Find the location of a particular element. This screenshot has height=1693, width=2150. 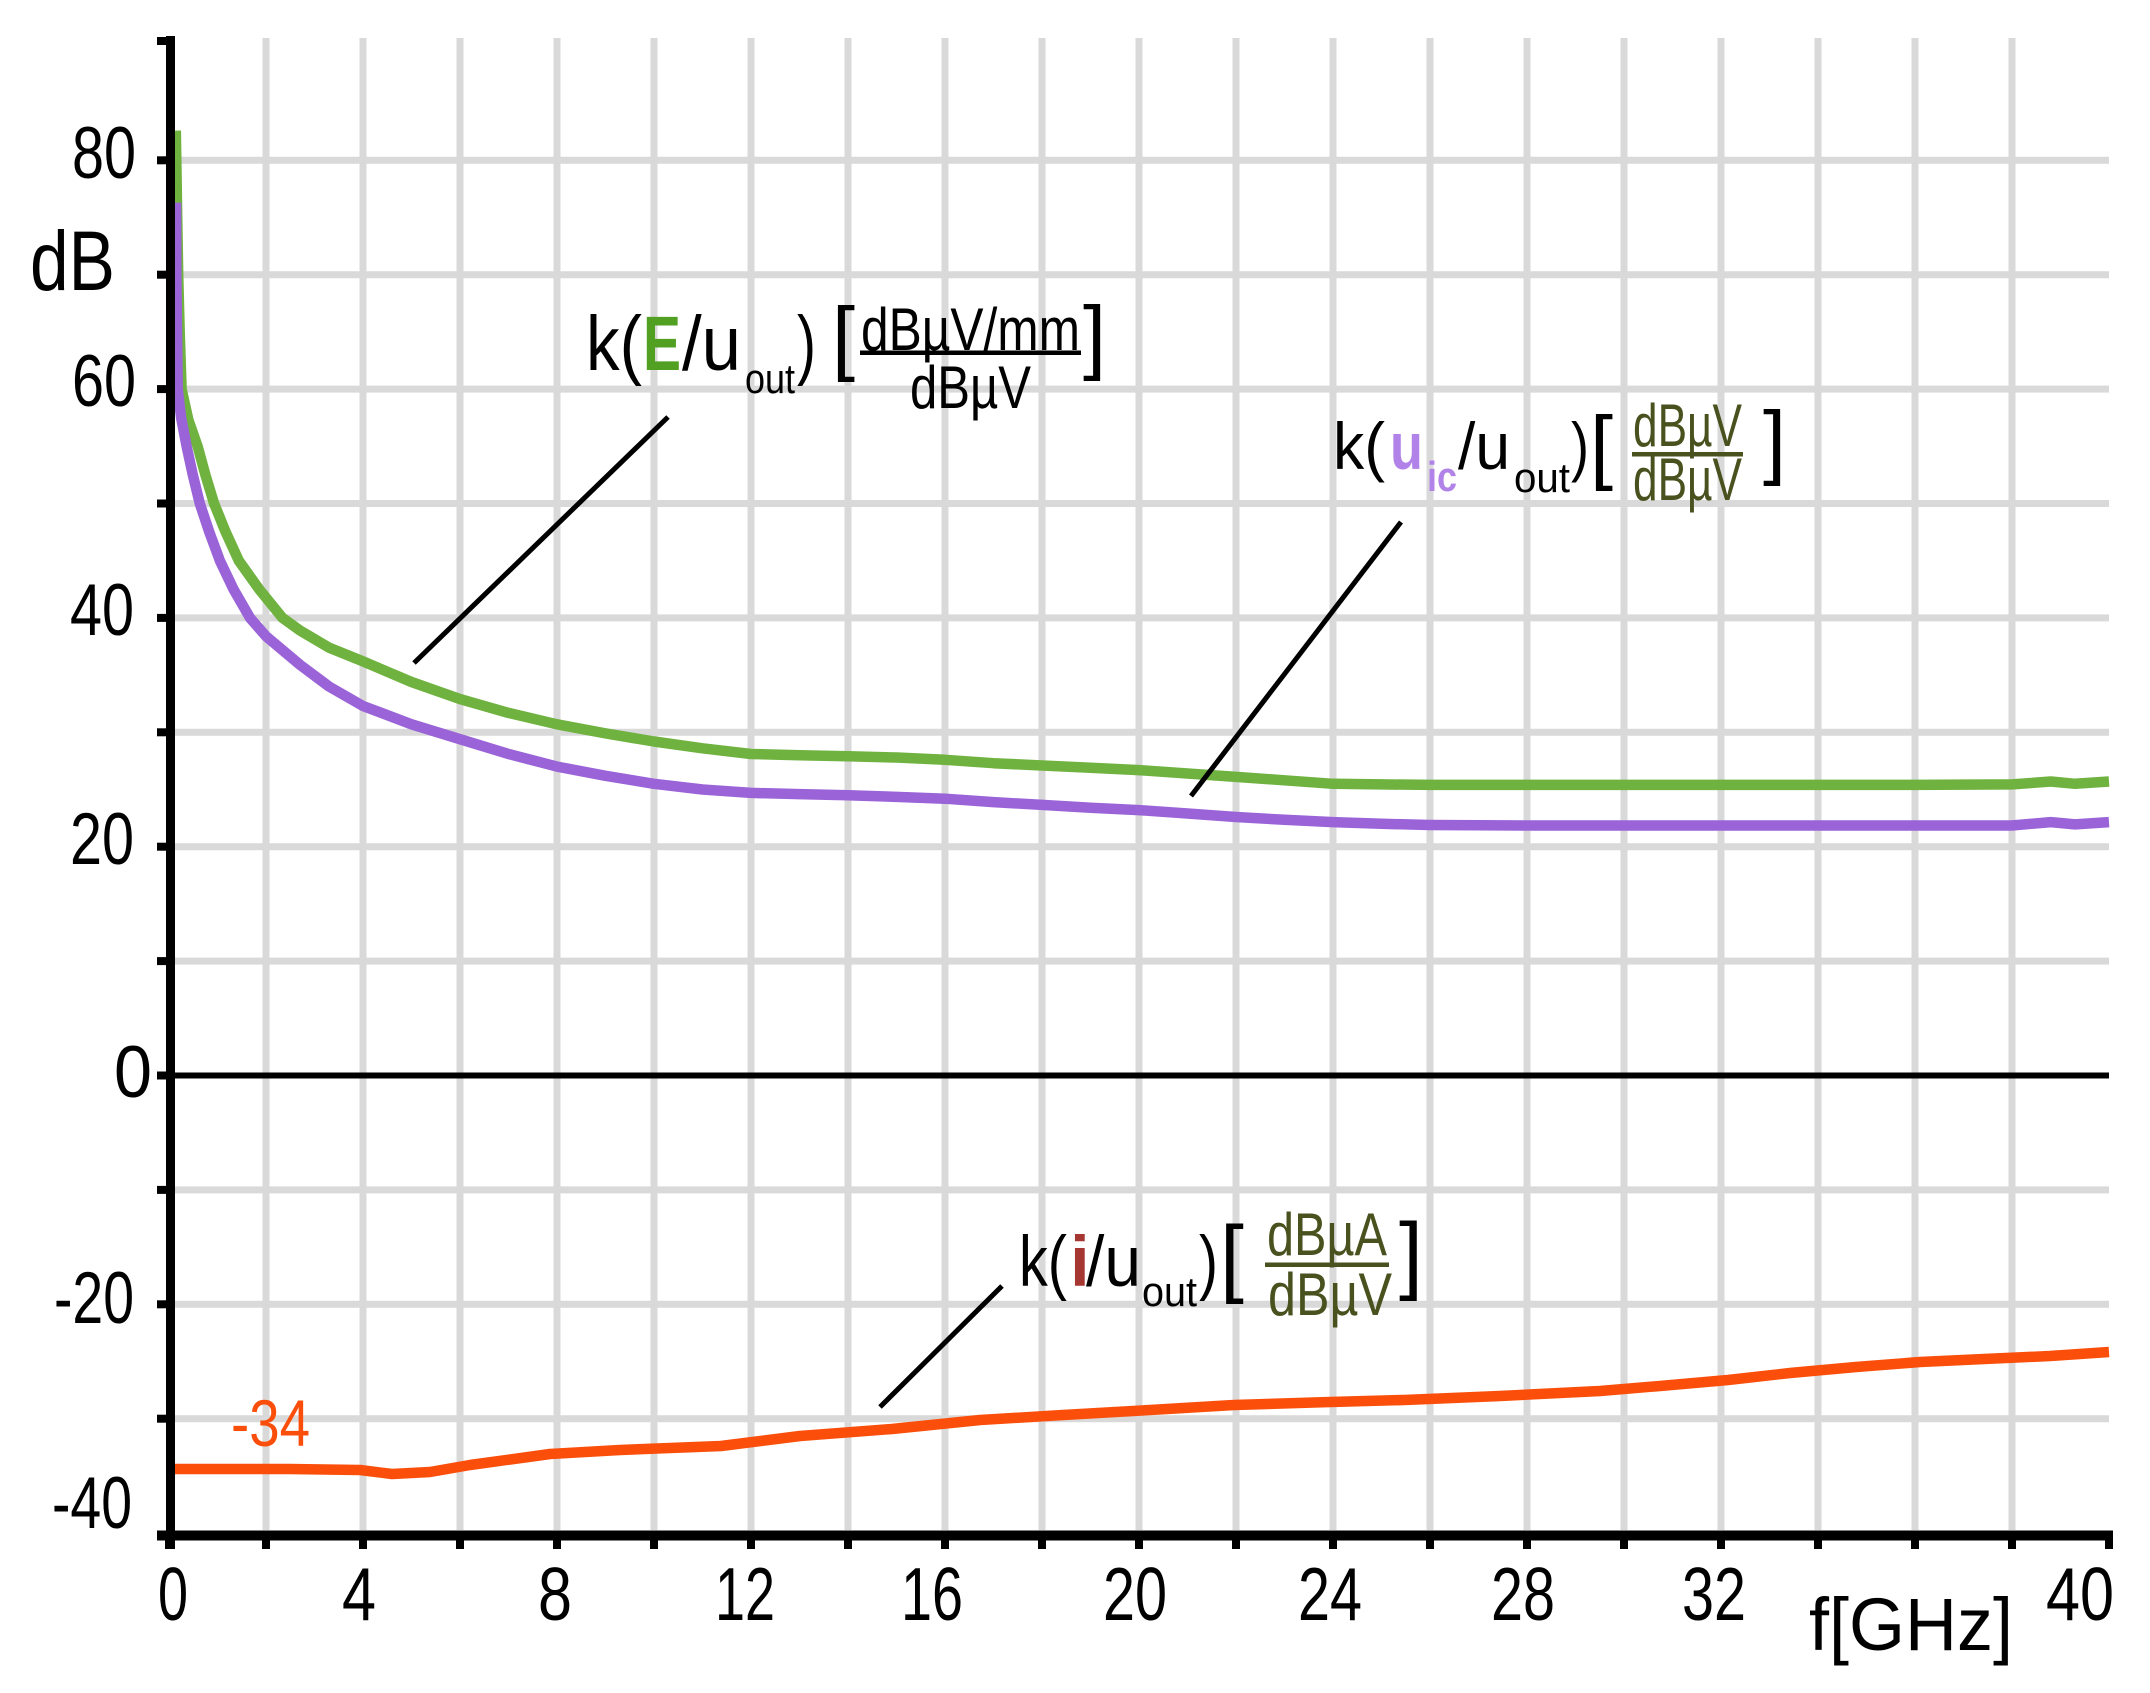

svg-text: ic is located at coordinates (1442, 476).